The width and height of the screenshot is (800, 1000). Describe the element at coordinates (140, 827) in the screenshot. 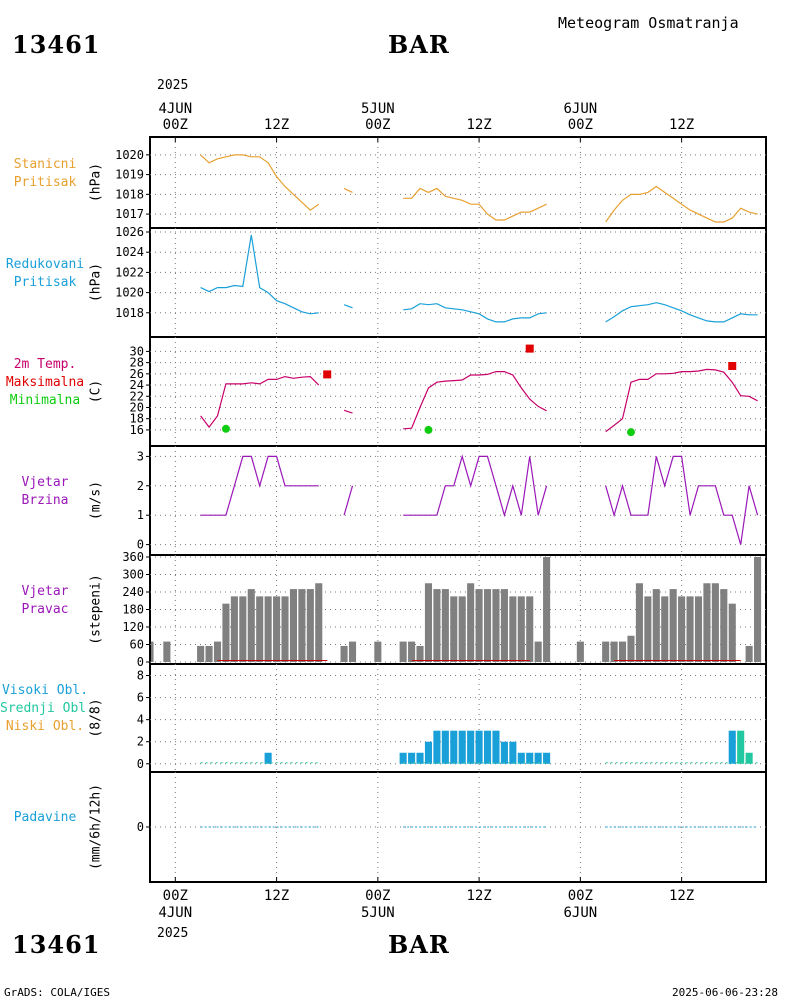

I see `ytick-label-precipitation: 0` at that location.